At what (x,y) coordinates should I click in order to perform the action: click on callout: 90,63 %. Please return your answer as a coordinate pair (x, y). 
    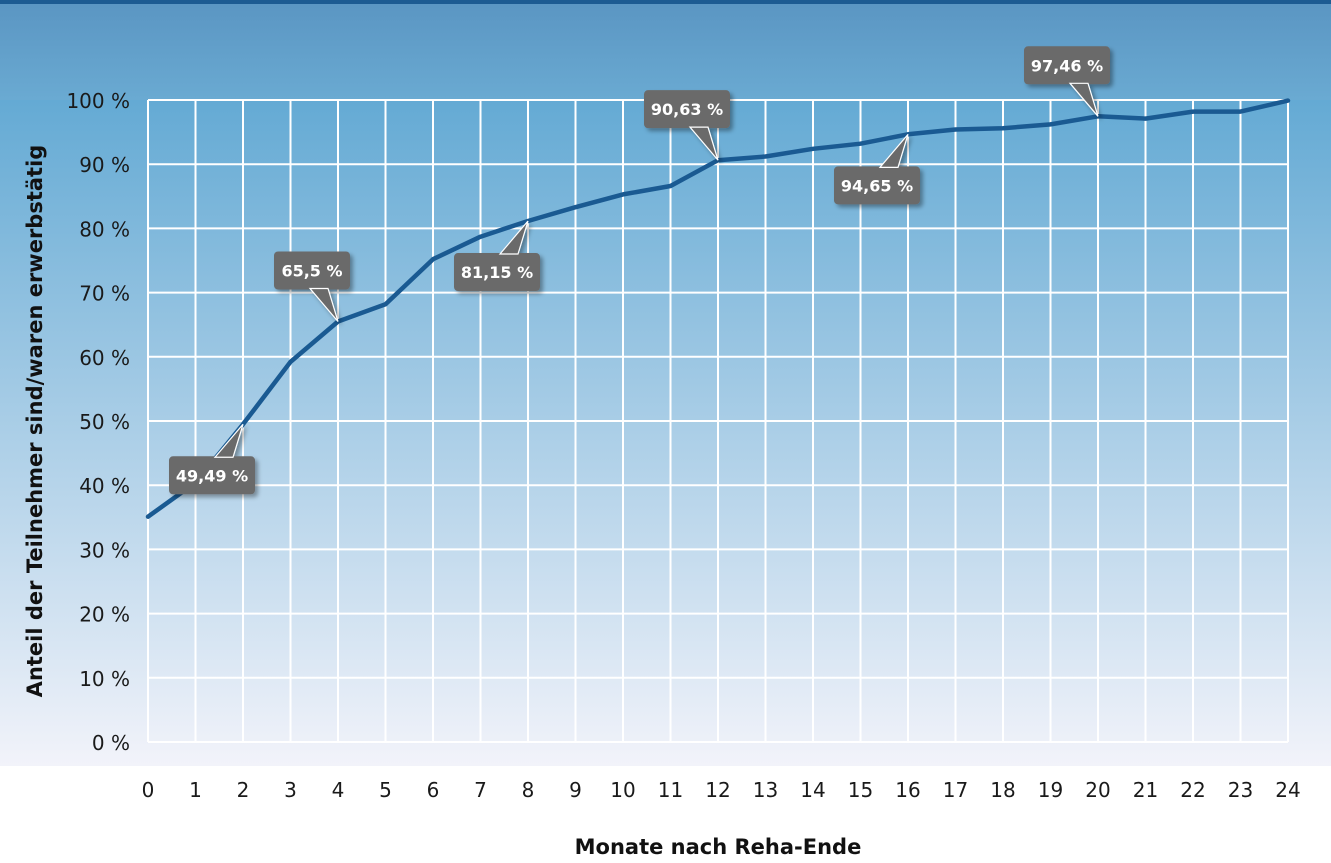
    Looking at the image, I should click on (687, 125).